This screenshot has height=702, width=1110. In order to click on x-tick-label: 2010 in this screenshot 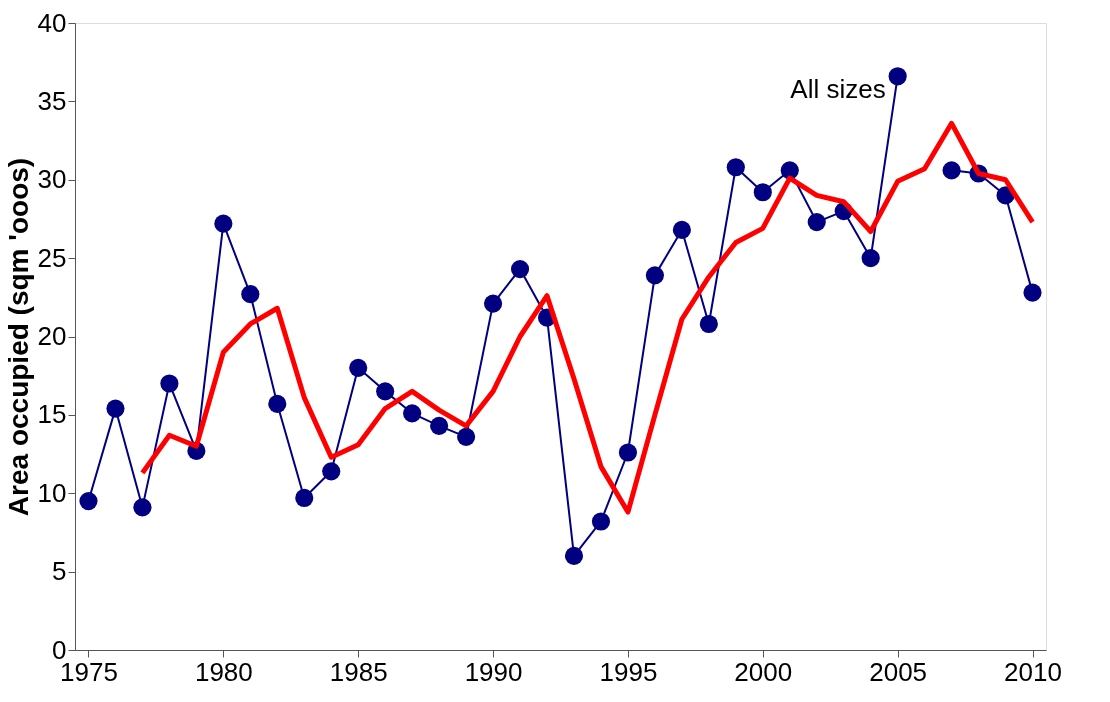, I will do `click(1033, 671)`.